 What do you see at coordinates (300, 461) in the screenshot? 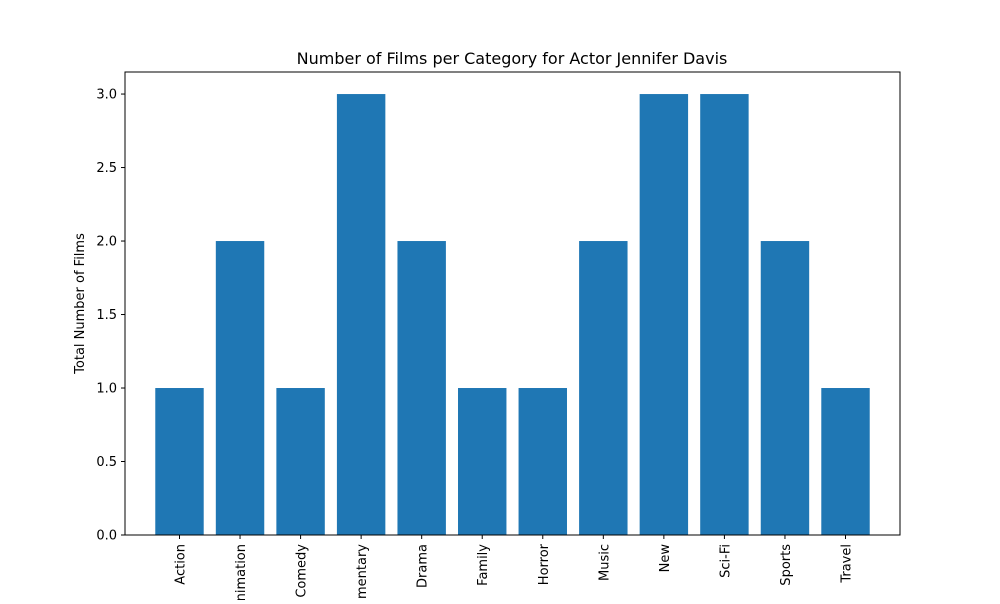
I see `bar-comedy` at bounding box center [300, 461].